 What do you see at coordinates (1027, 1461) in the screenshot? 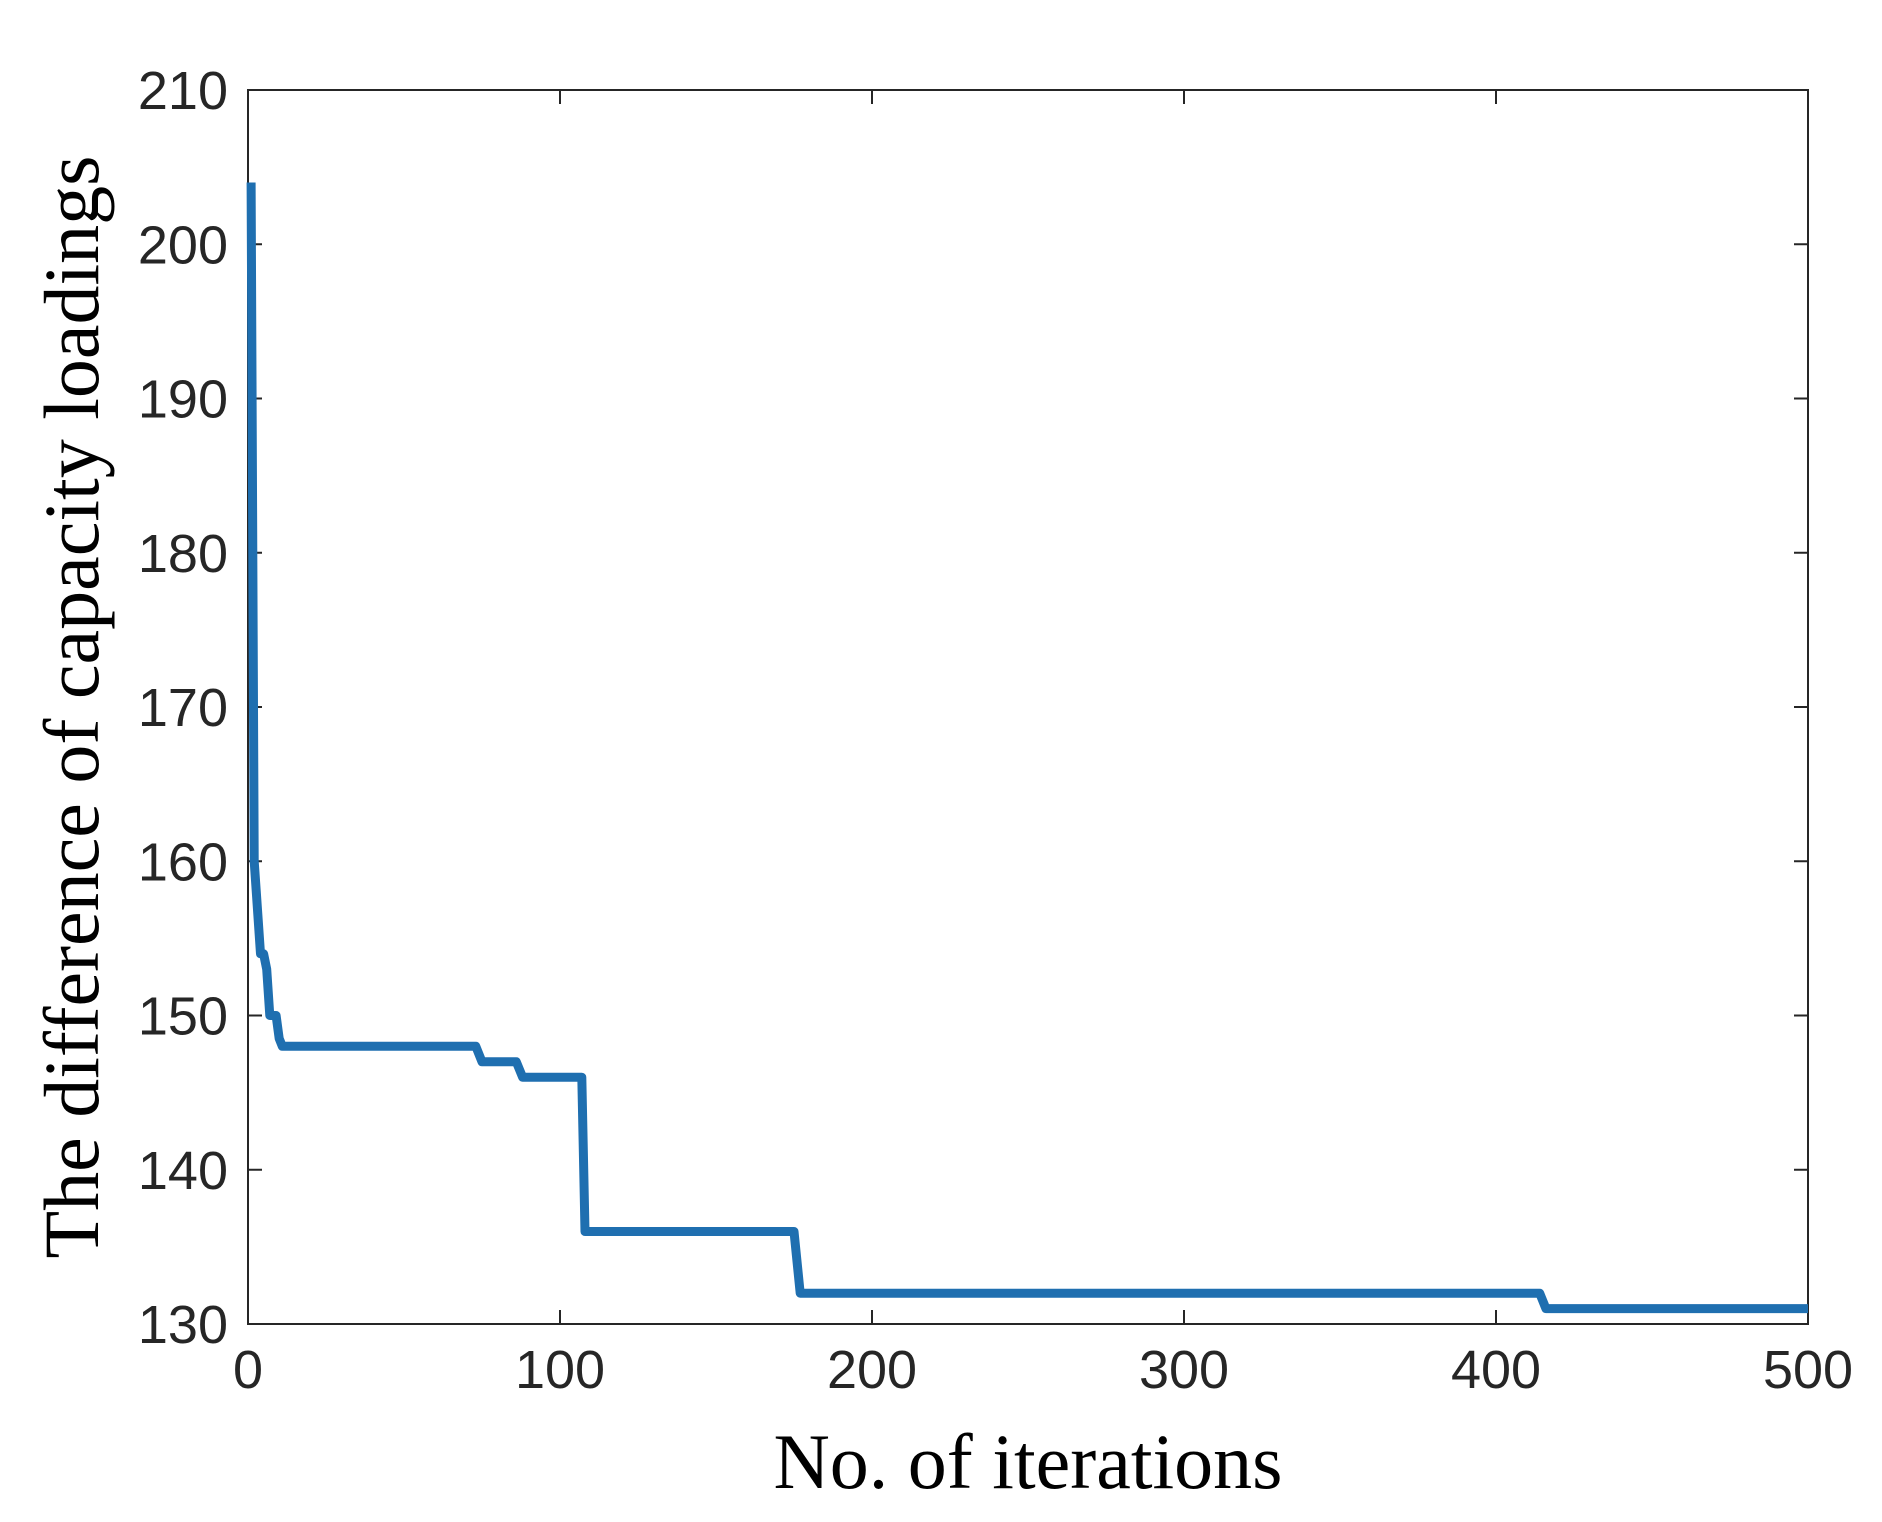
I see `x-axis-label: No. of iterations` at bounding box center [1027, 1461].